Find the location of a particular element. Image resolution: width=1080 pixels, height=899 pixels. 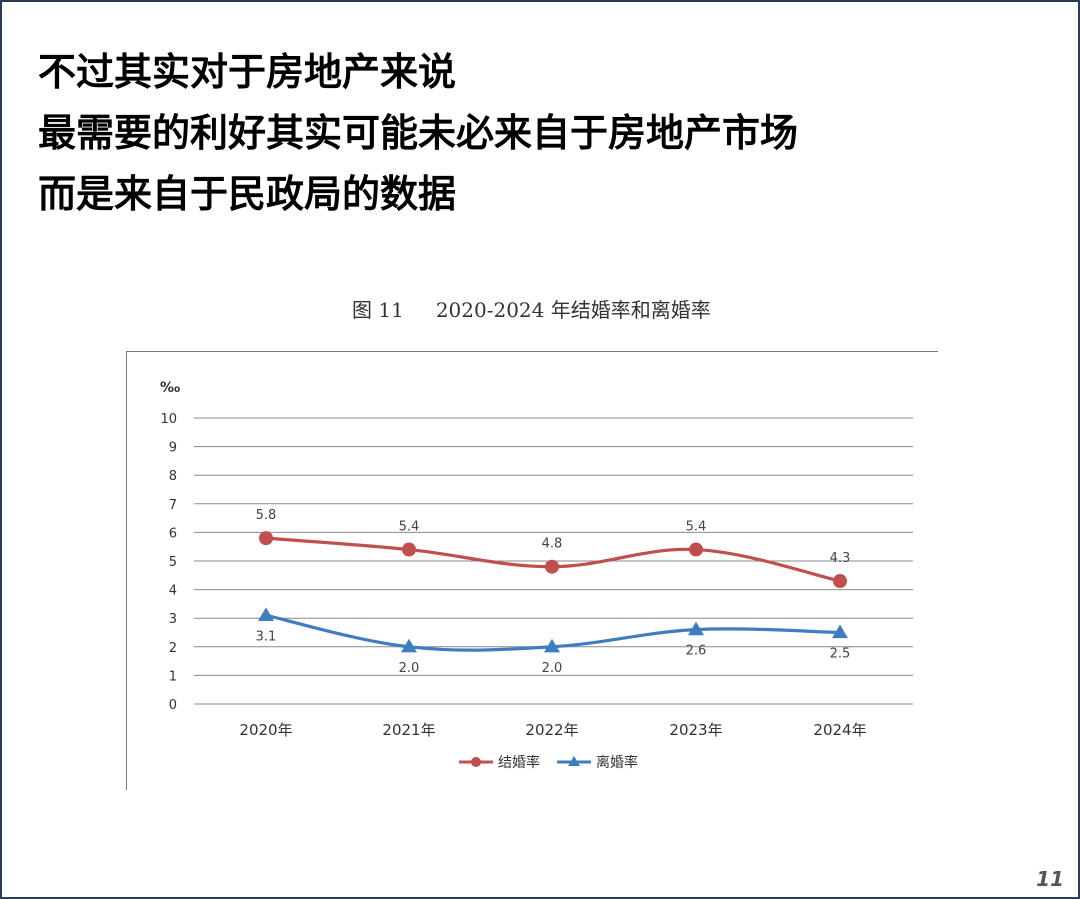

page-number: 11 is located at coordinates (1050, 879).